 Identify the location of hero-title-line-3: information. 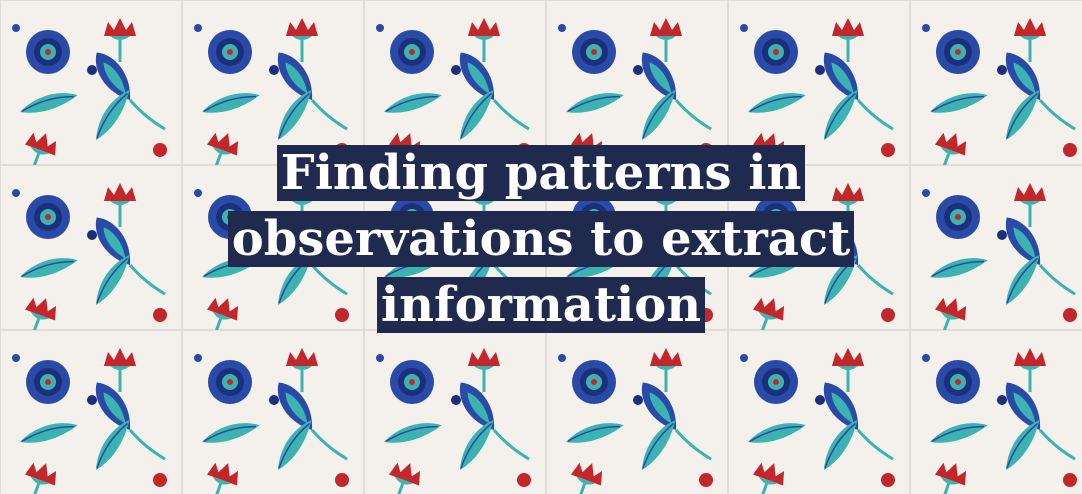
(541, 305).